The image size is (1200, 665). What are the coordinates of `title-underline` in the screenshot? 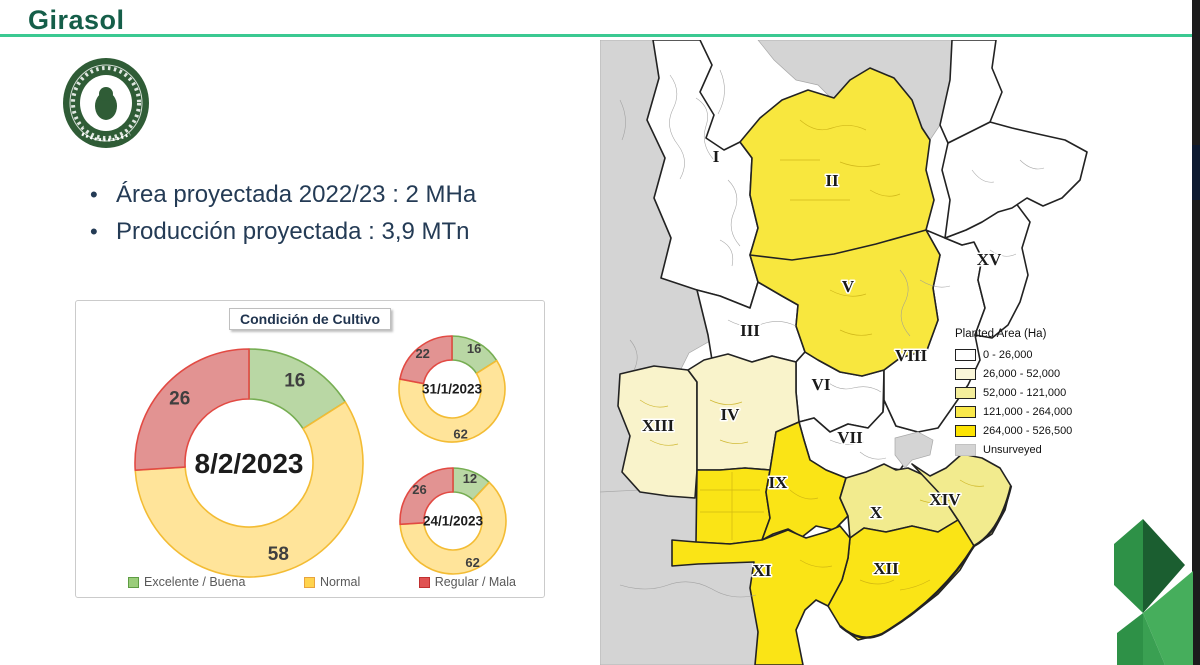 It's located at (600, 35).